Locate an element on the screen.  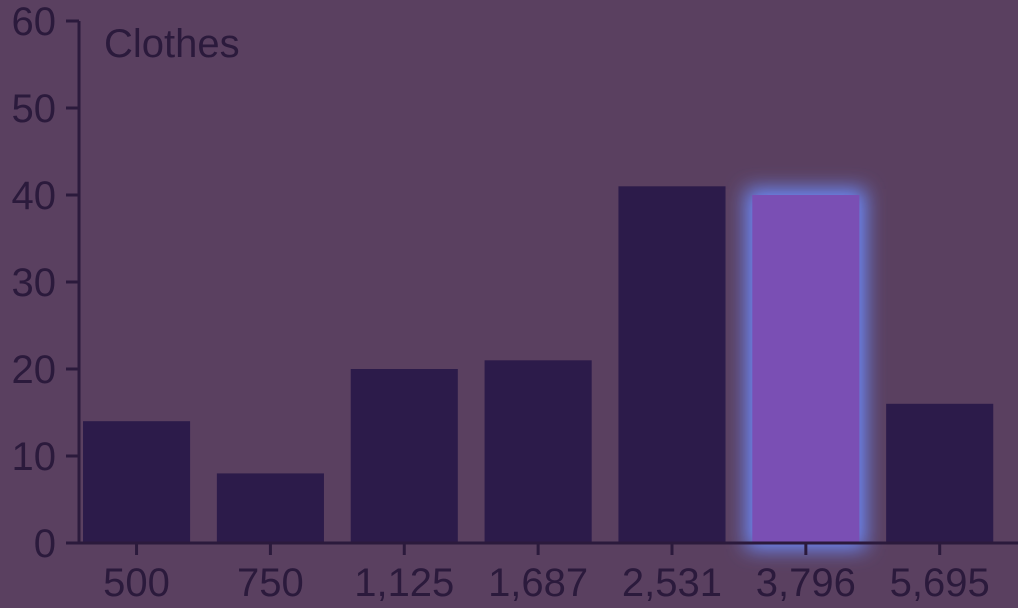
bar-highlighted is located at coordinates (806, 369).